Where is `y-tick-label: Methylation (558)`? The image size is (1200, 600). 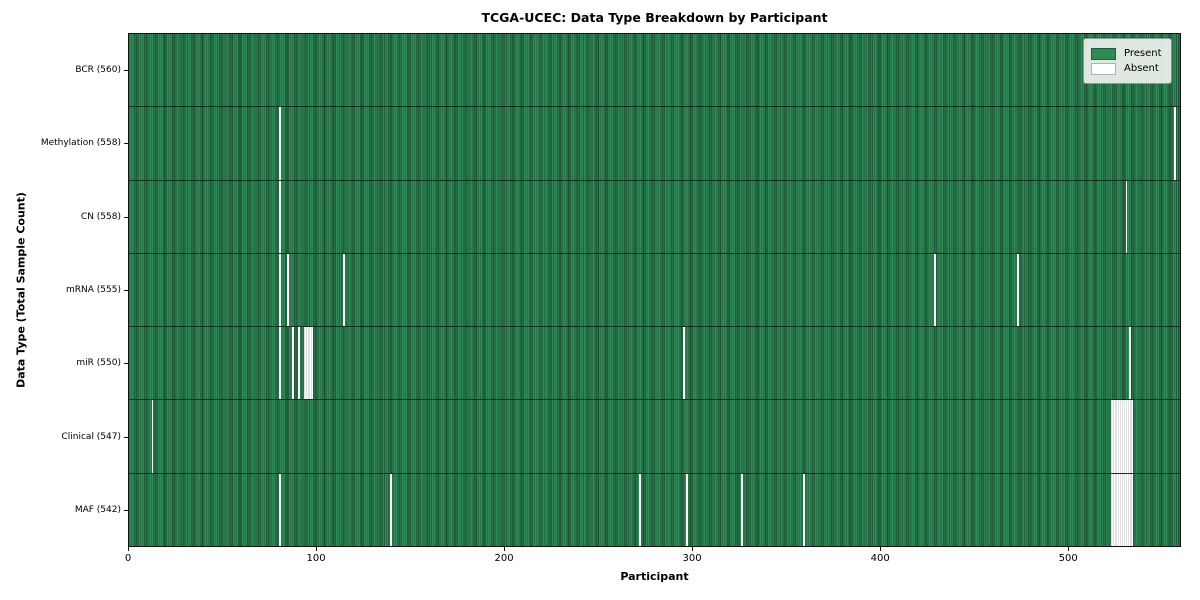 y-tick-label: Methylation (558) is located at coordinates (80, 143).